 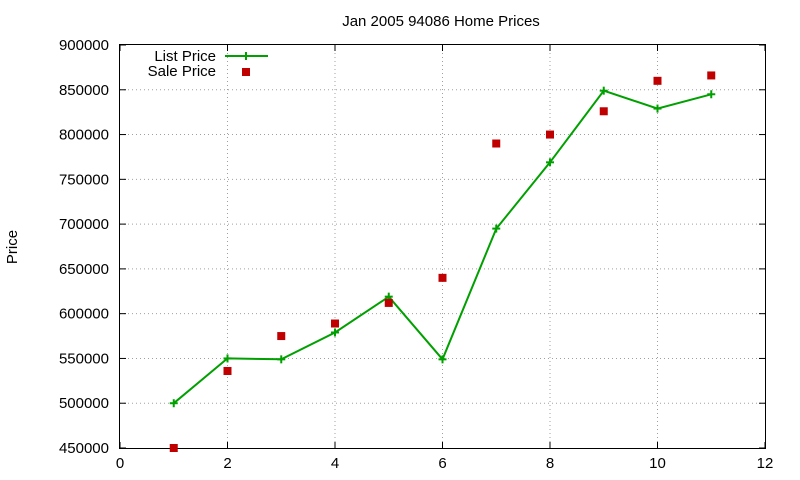 What do you see at coordinates (442, 463) in the screenshot?
I see `x-tick-label: 6` at bounding box center [442, 463].